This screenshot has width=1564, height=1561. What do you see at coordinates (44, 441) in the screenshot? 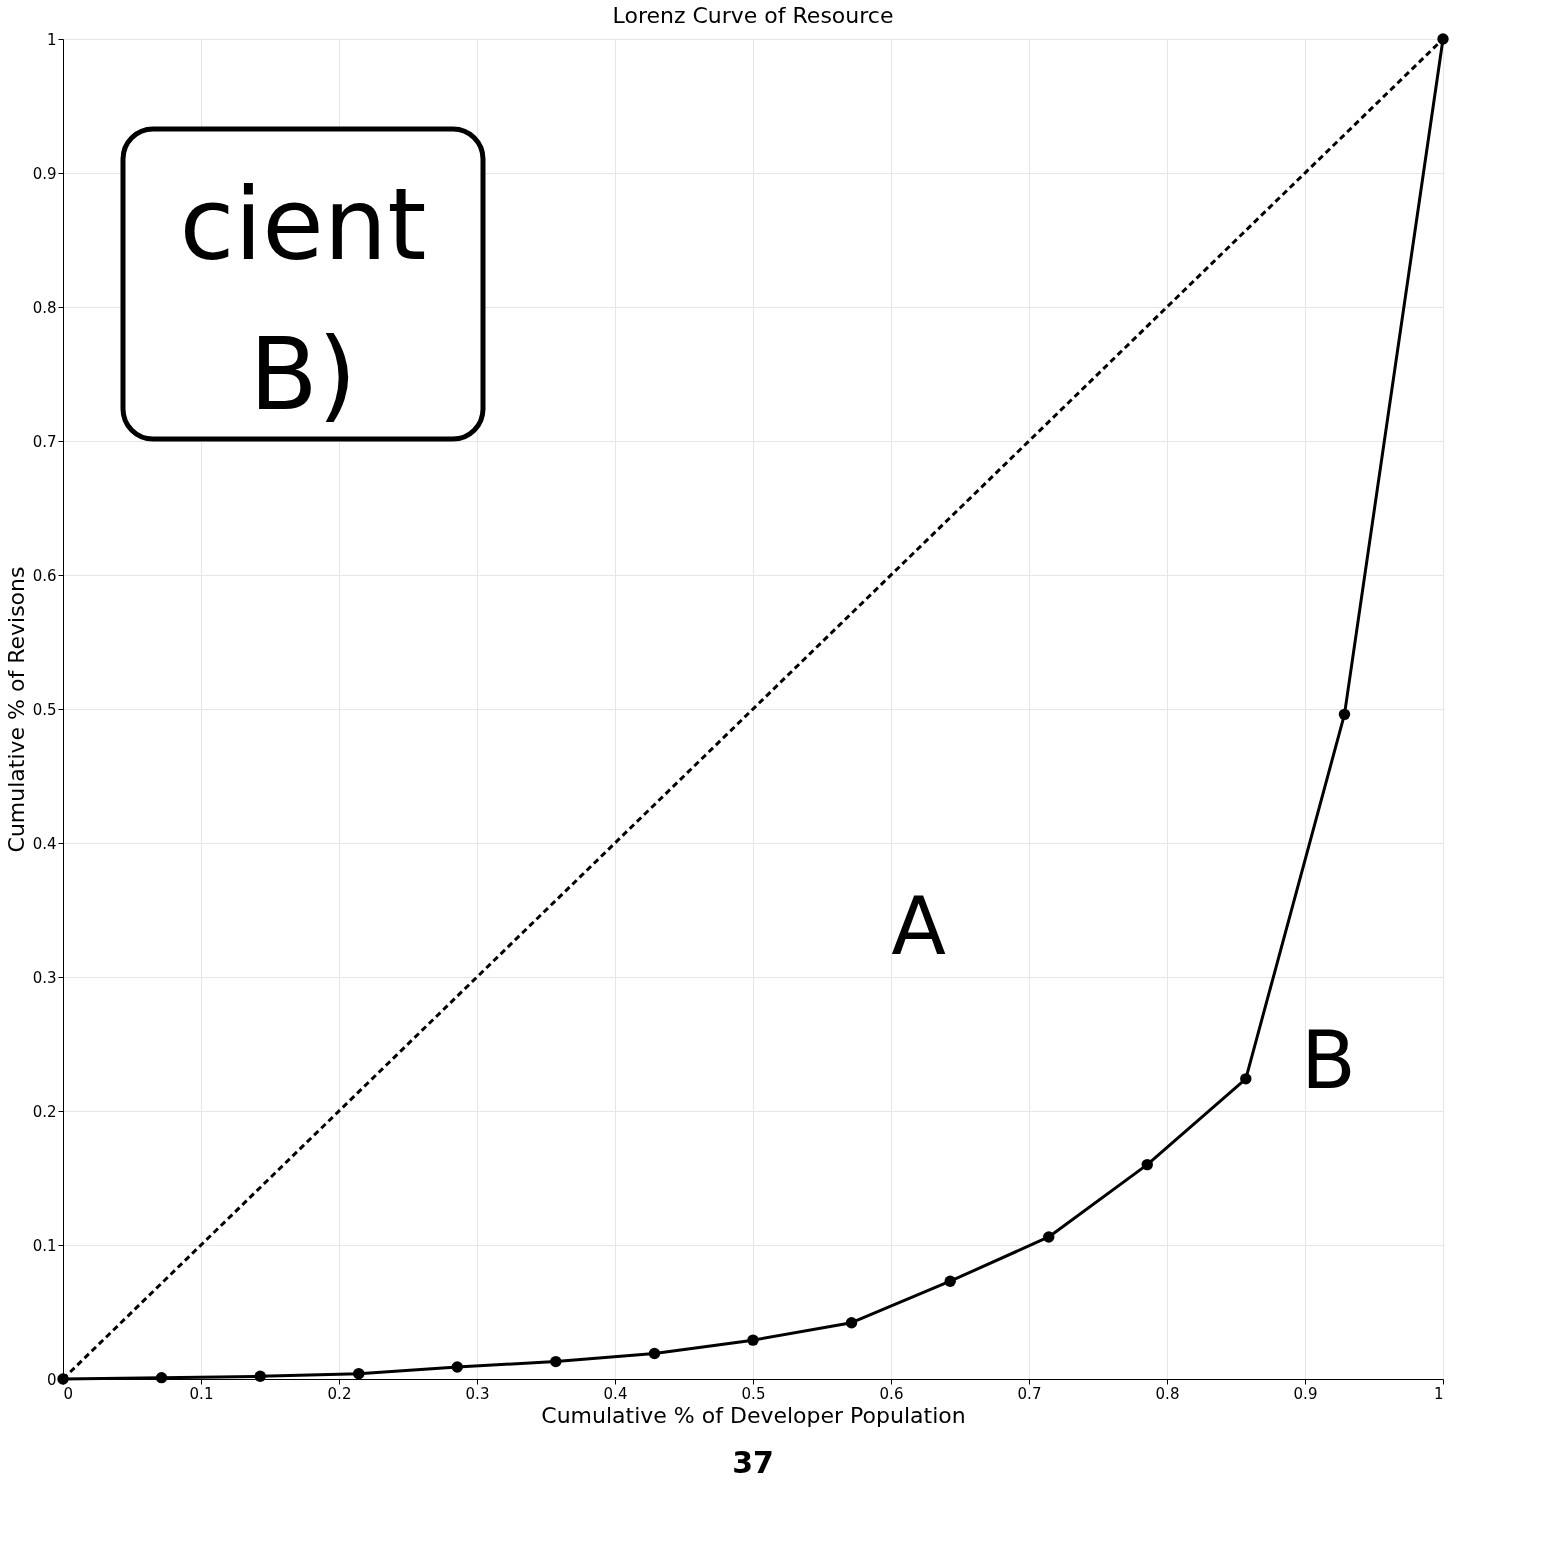
I see `y-tick-label: 0.7` at bounding box center [44, 441].